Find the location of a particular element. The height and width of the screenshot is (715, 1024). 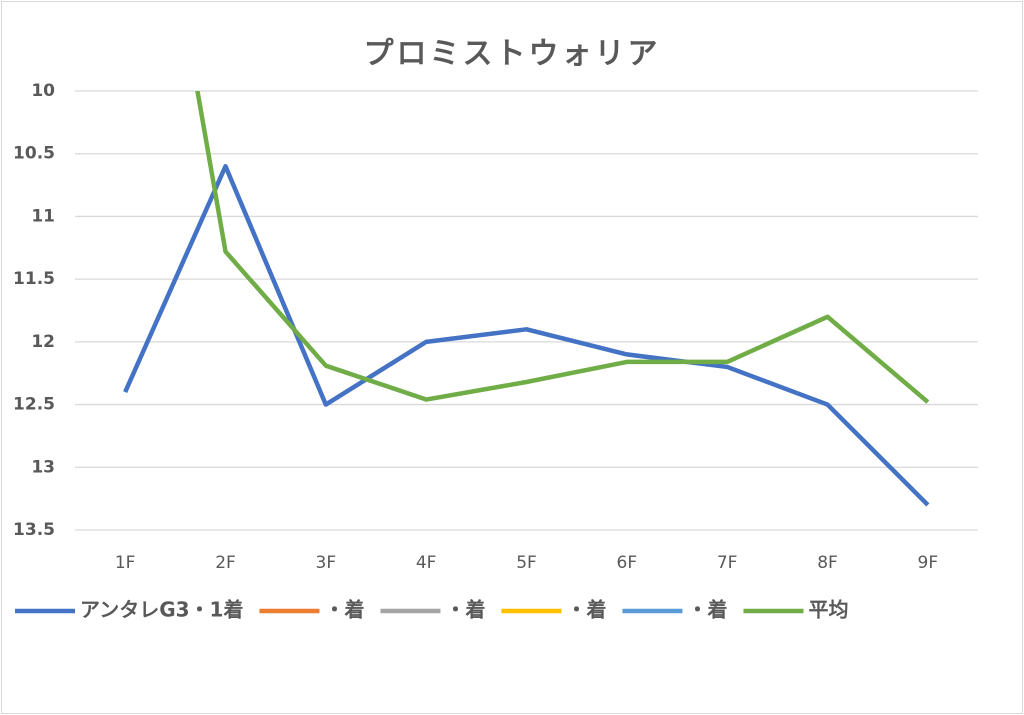

x-tick-label: 7F is located at coordinates (727, 563).